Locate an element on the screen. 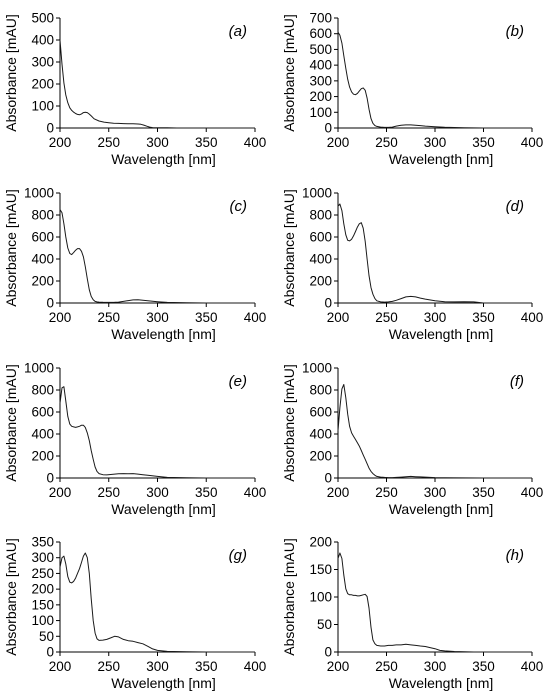 The width and height of the screenshot is (550, 699). y-tick-label: 250 is located at coordinates (42, 573).